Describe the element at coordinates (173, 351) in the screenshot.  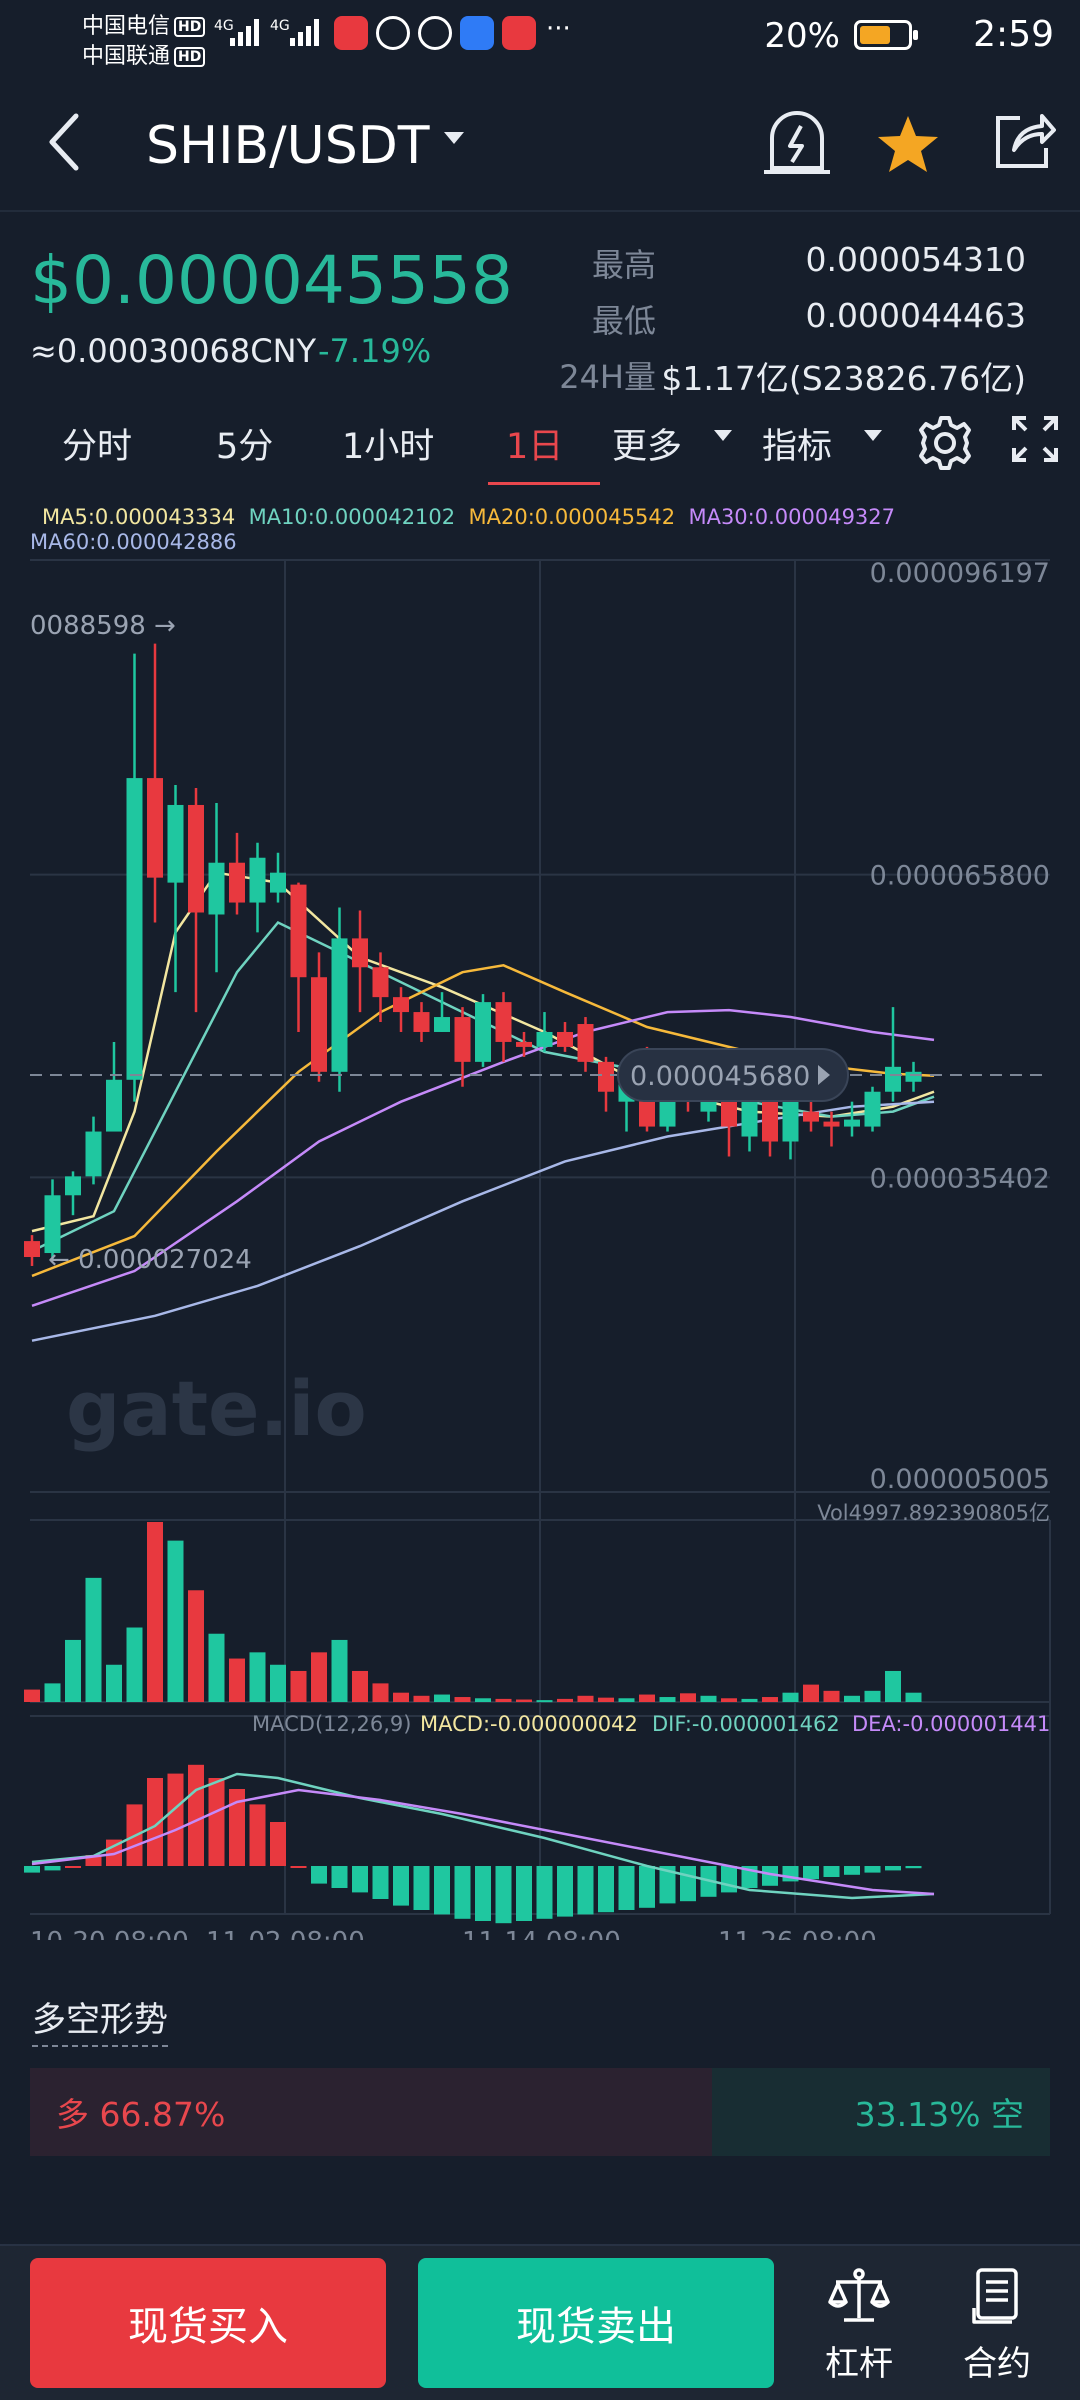
I see `price-cny: ≈0.00030068CNY` at that location.